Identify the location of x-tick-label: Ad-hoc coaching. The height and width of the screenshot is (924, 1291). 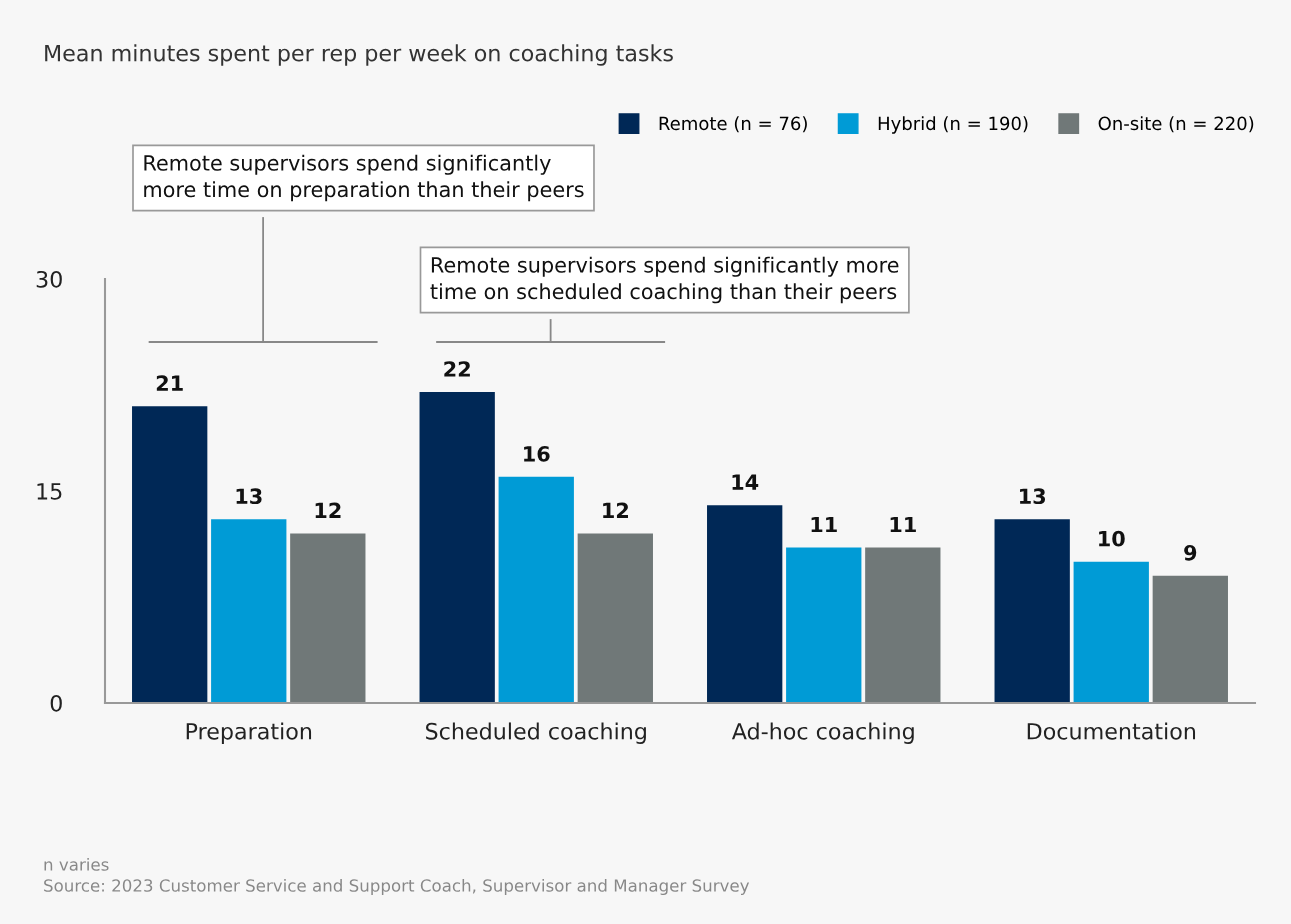
(822, 733).